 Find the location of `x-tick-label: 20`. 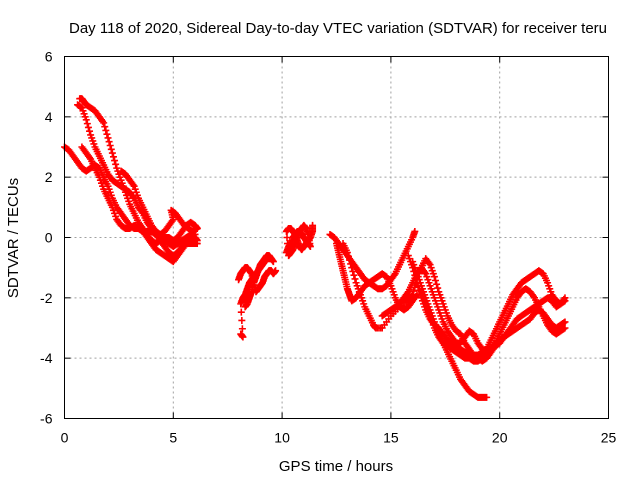

x-tick-label: 20 is located at coordinates (500, 438).